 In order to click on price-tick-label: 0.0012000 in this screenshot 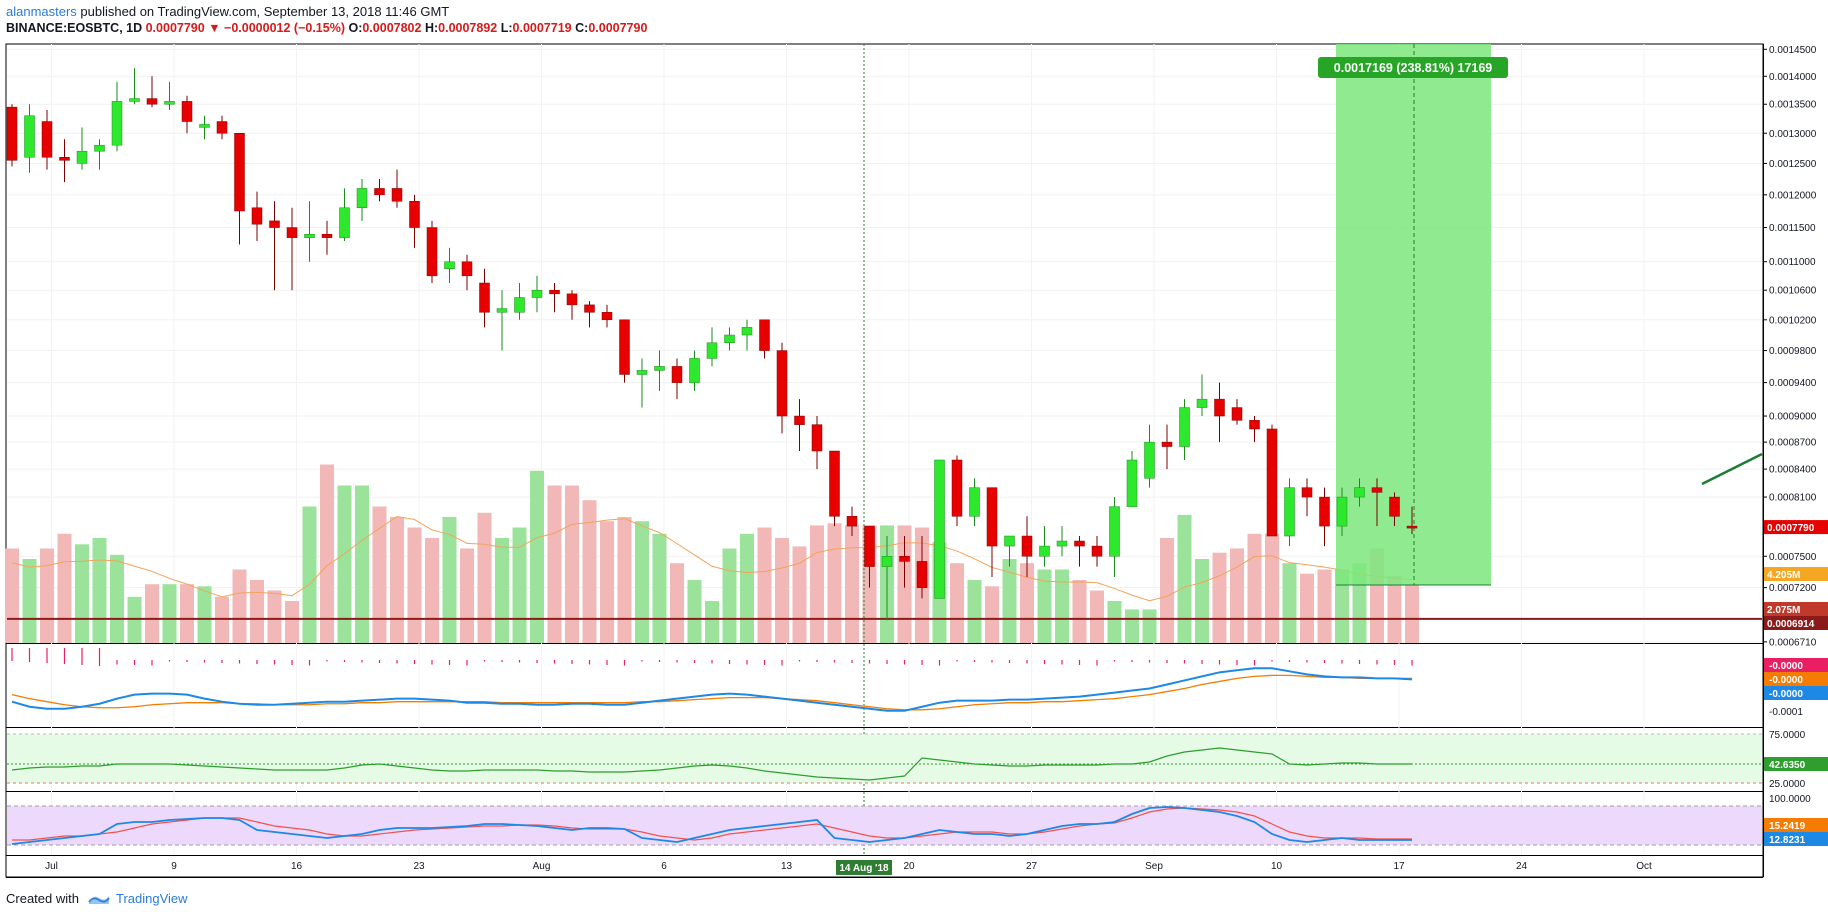, I will do `click(1793, 195)`.